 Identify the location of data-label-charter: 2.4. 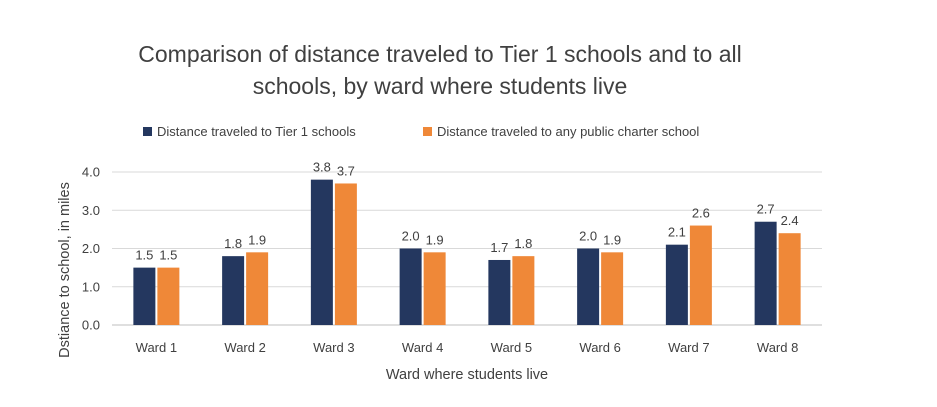
(790, 220).